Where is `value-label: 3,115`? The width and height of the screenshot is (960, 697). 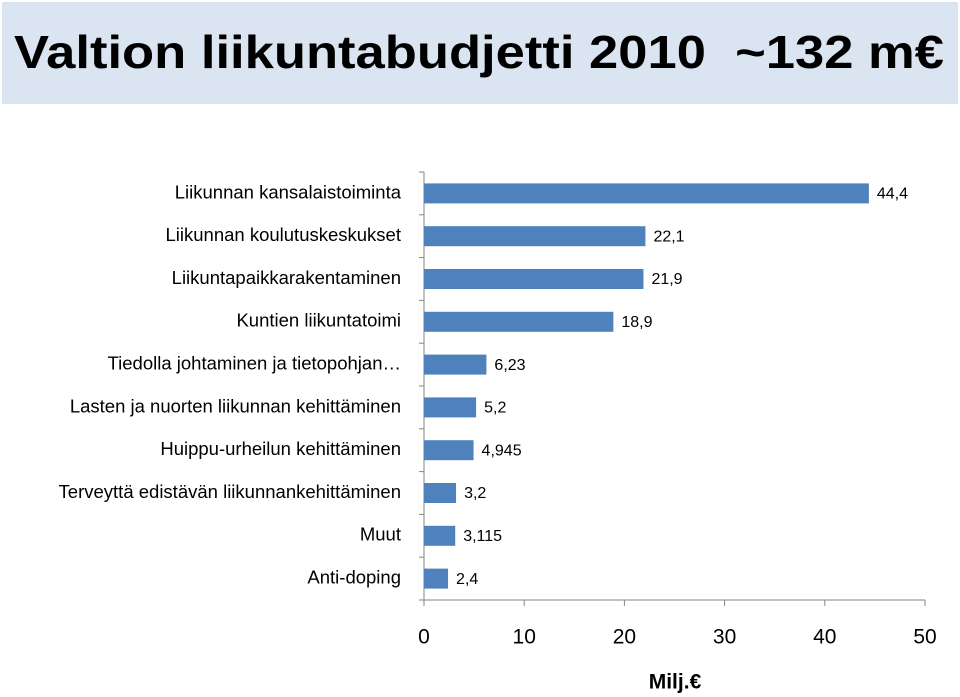 value-label: 3,115 is located at coordinates (482, 536).